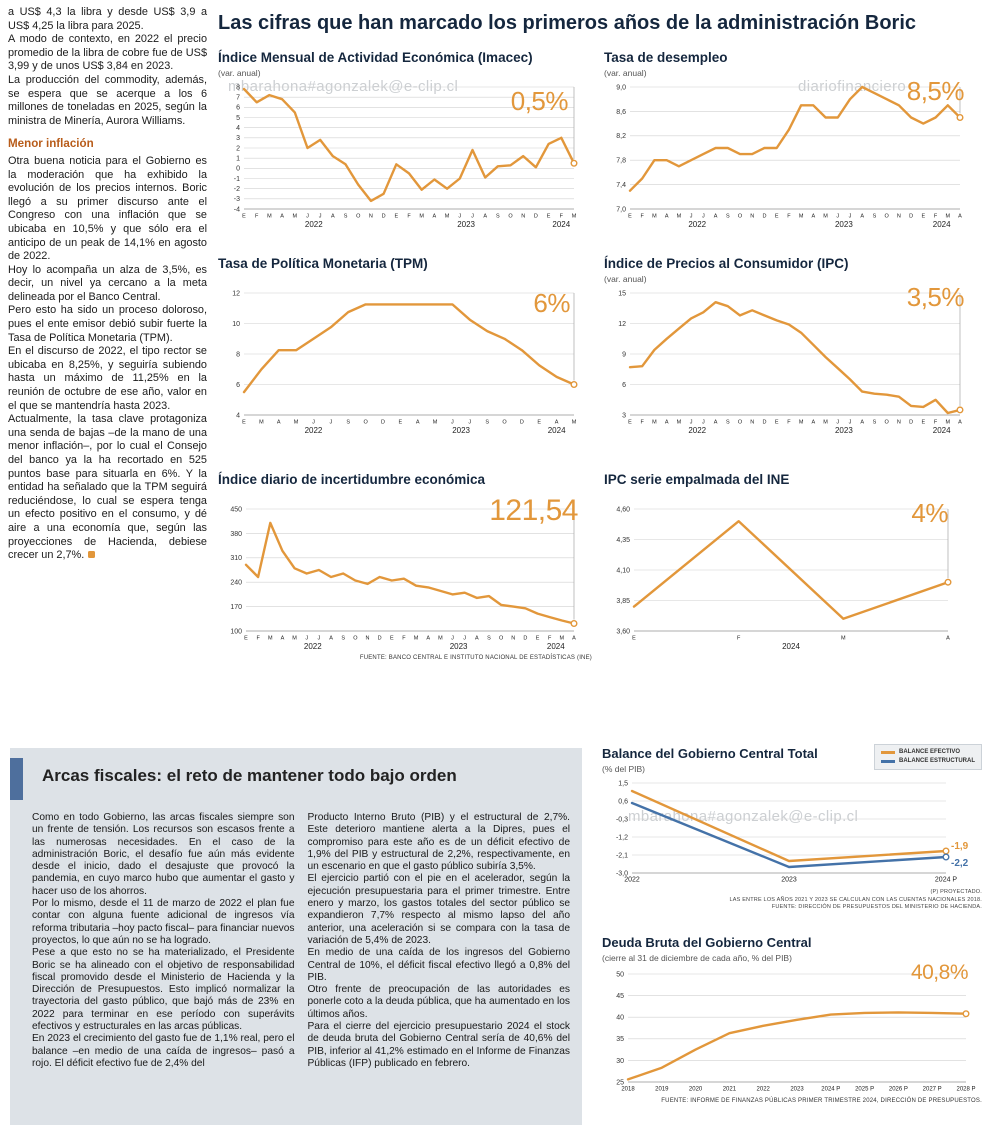 The image size is (988, 1133). Describe the element at coordinates (621, 112) in the screenshot. I see `svg-text: 8,6` at that location.